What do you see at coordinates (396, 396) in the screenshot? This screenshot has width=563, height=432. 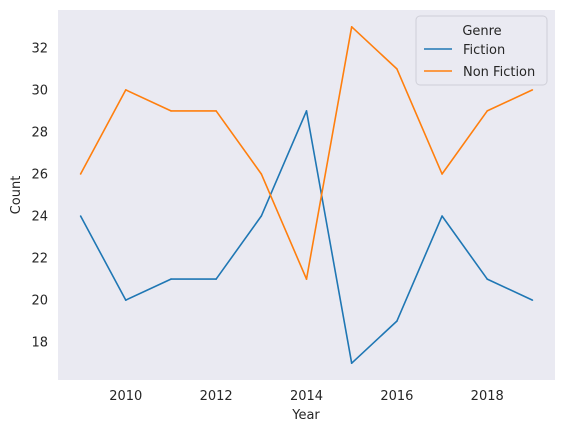 I see `x-tick-label: 2016` at bounding box center [396, 396].